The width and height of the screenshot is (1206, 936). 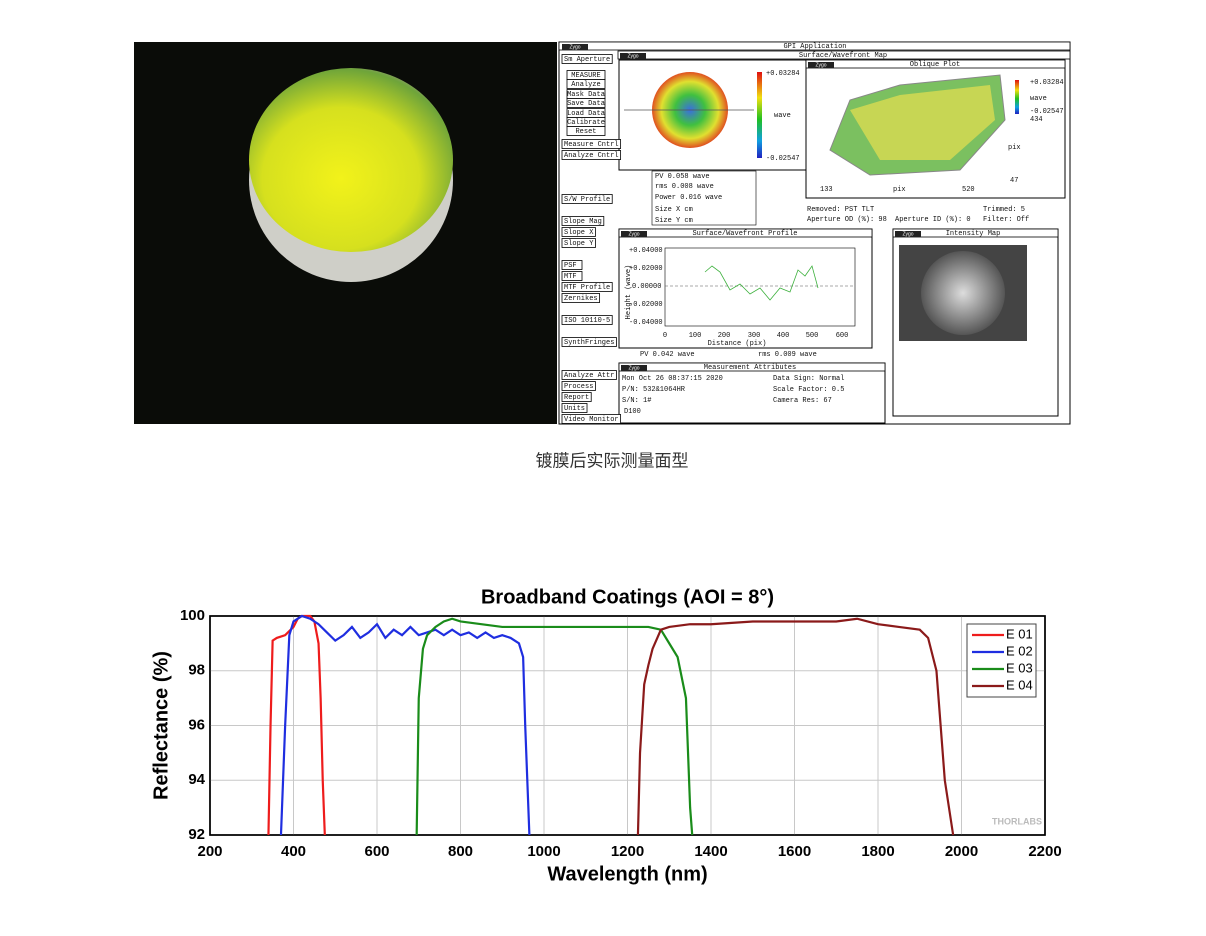 What do you see at coordinates (196, 724) in the screenshot?
I see `y-tick-label: 96` at bounding box center [196, 724].